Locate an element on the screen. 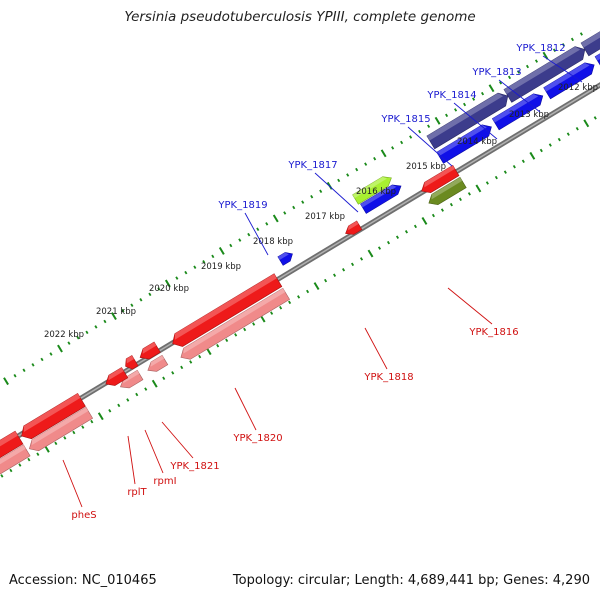 This screenshot has height=600, width=600. gene-ypk1821-pale is located at coordinates (158, 363).